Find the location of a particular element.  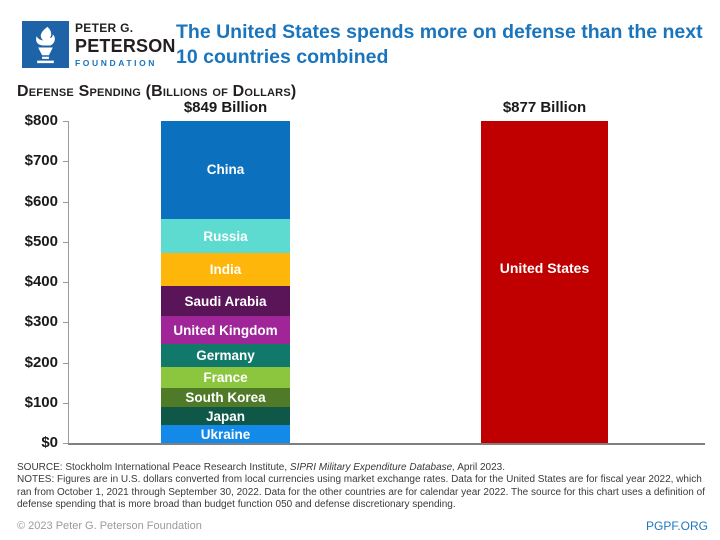

pgpf-logo is located at coordinates (45, 44).